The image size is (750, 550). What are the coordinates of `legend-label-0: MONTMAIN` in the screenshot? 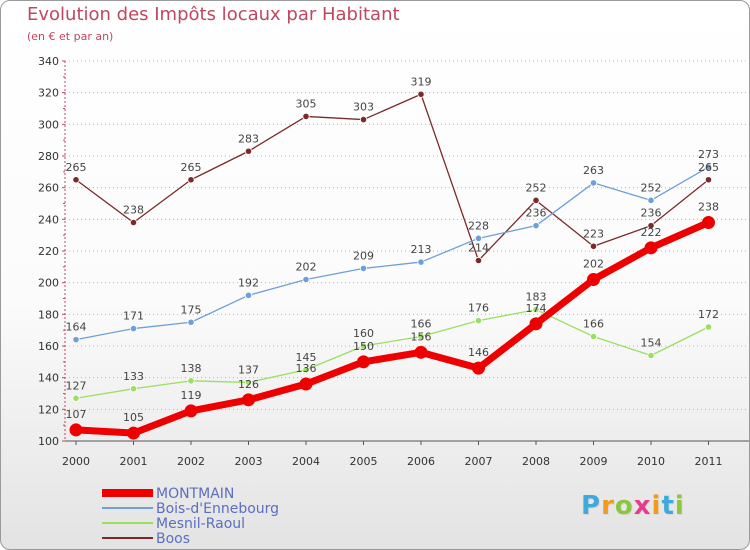 It's located at (195, 494).